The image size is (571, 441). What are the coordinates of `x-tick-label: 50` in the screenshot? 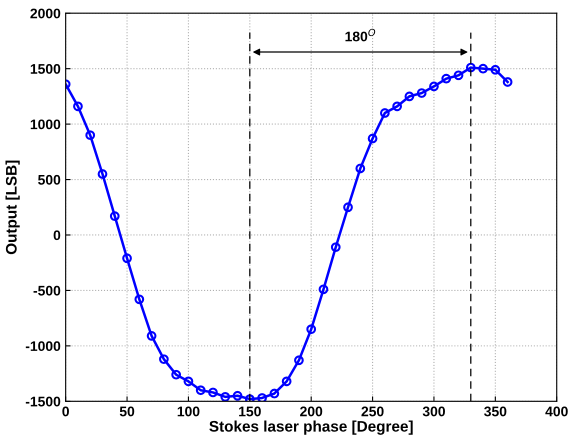 It's located at (127, 411).